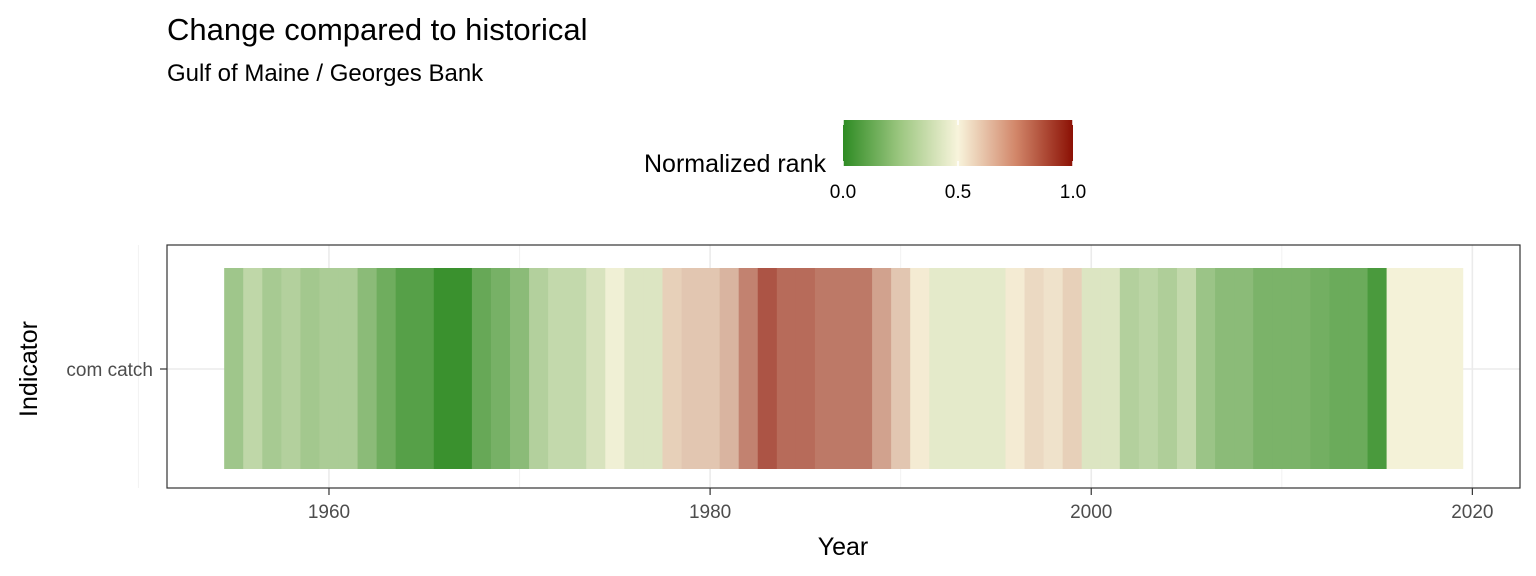  Describe the element at coordinates (1434, 368) in the screenshot. I see `heatmap-tile-2018` at that location.